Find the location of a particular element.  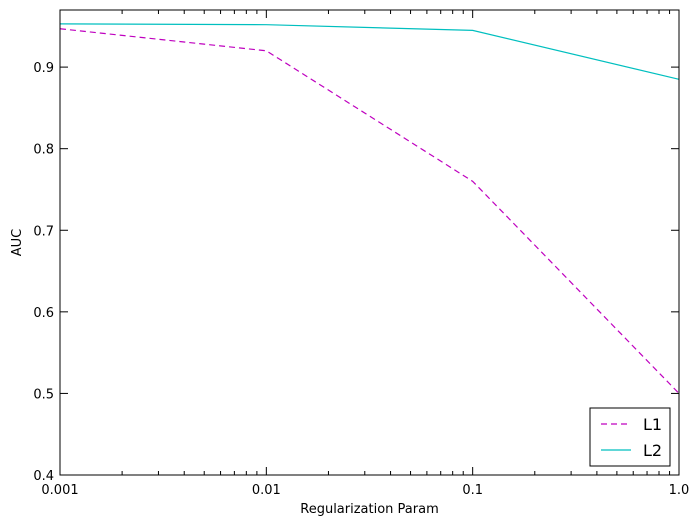

y-tick-label: 0.5 is located at coordinates (43, 394).